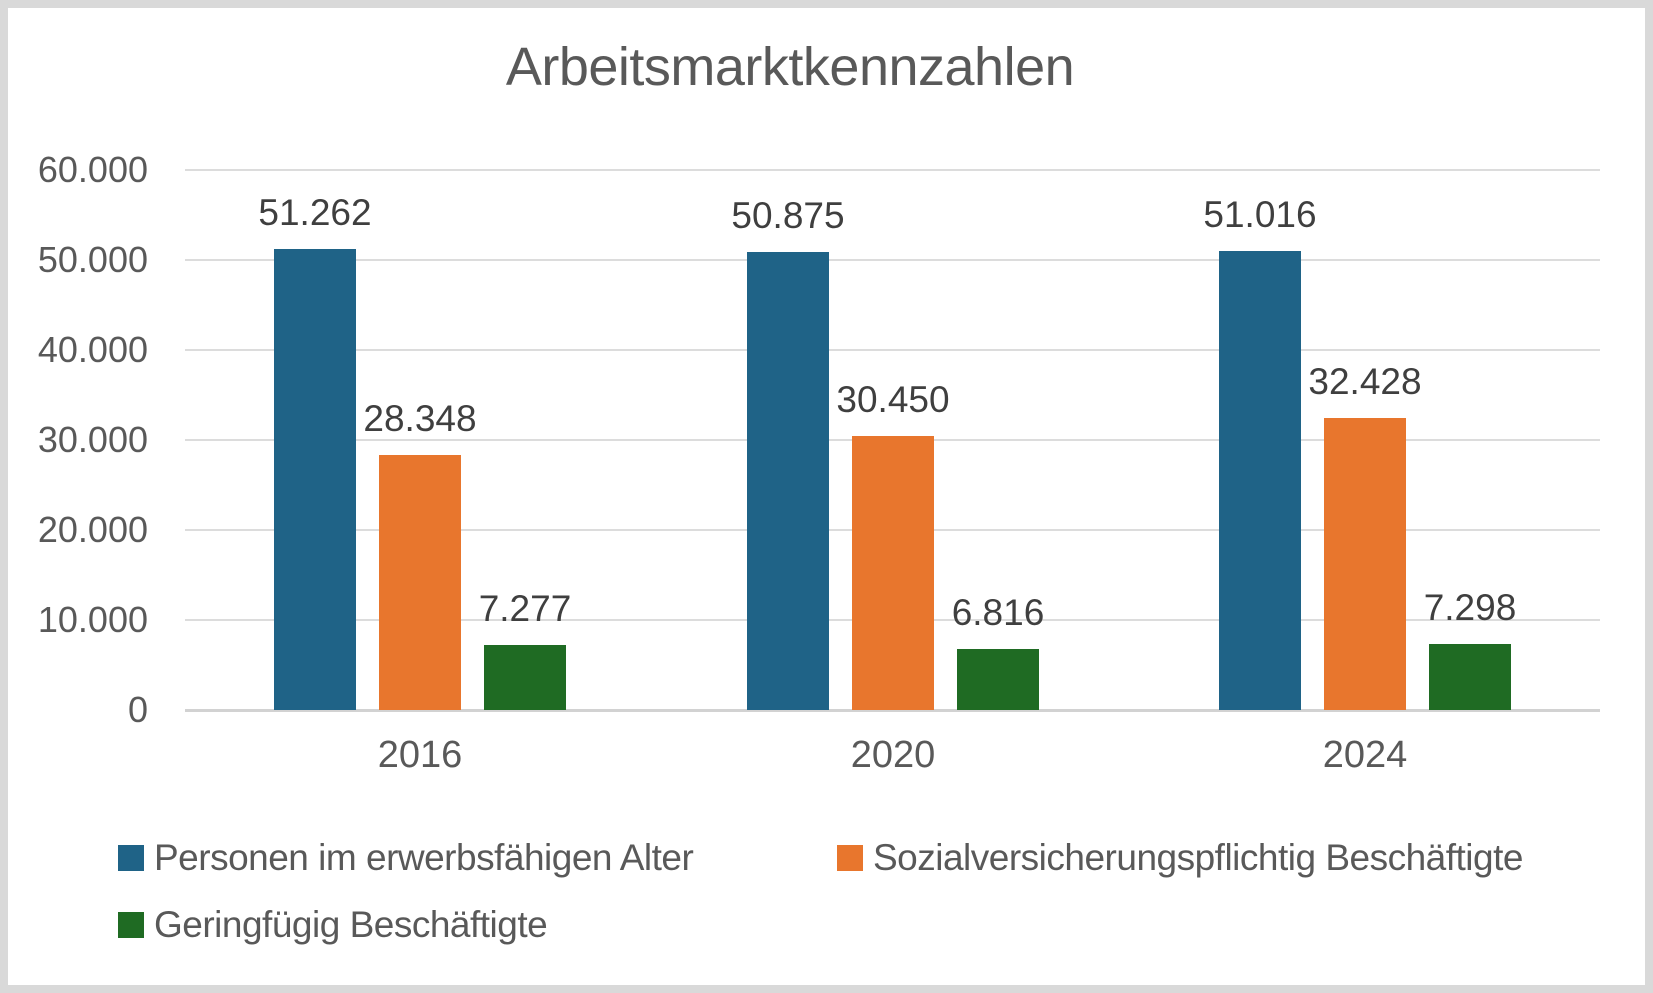 The width and height of the screenshot is (1653, 993). I want to click on y-axis-tick-label: 20.000, so click(92, 529).